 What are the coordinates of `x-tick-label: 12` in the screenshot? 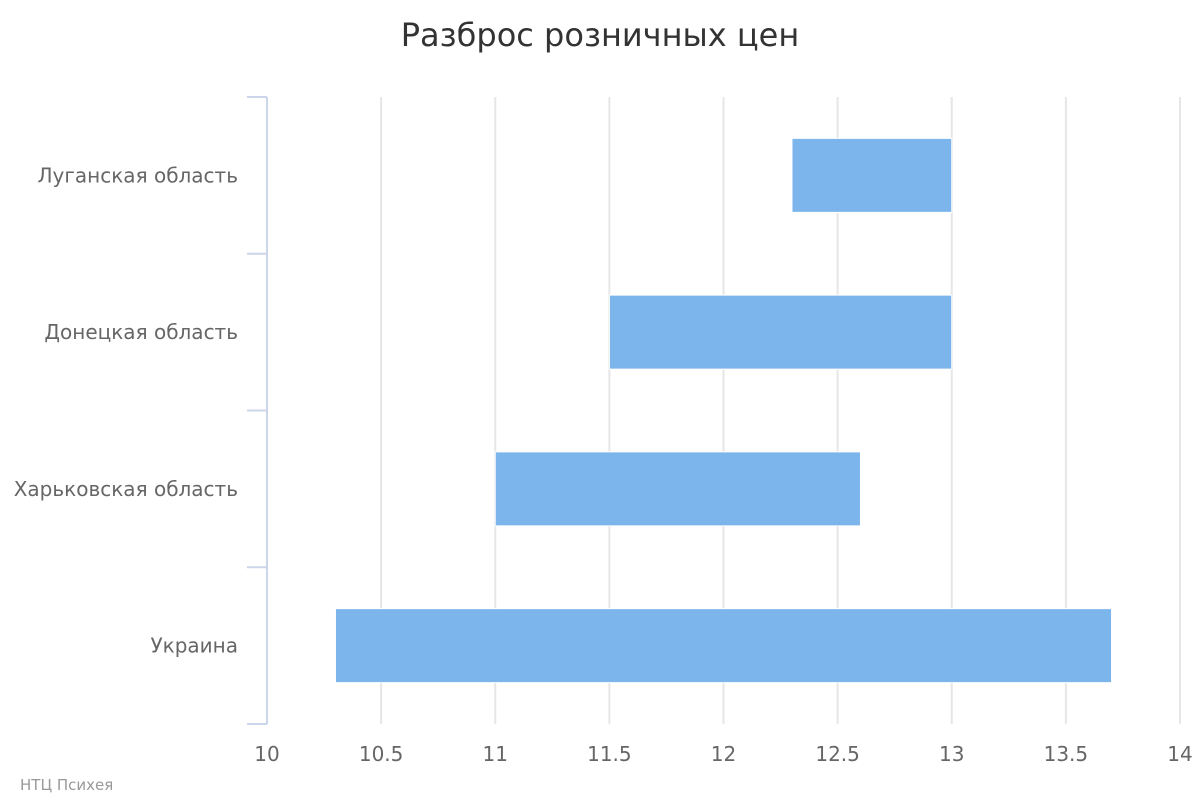 It's located at (723, 754).